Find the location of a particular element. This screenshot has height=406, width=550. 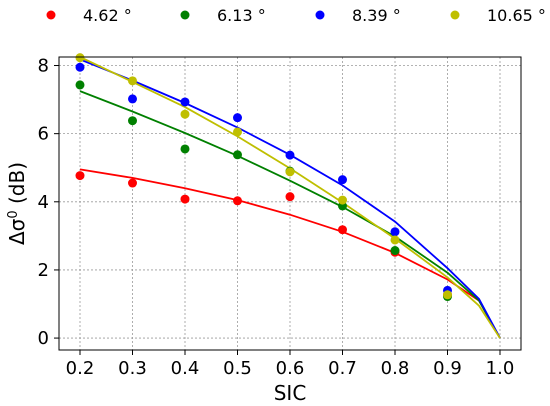

x-tick-label: 0.7 is located at coordinates (342, 368).